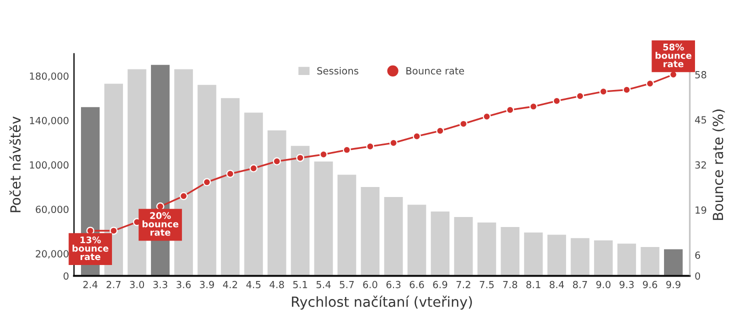 Image resolution: width=740 pixels, height=336 pixels. Describe the element at coordinates (90, 248) in the screenshot. I see `annotation: 13% bounce rate` at that location.